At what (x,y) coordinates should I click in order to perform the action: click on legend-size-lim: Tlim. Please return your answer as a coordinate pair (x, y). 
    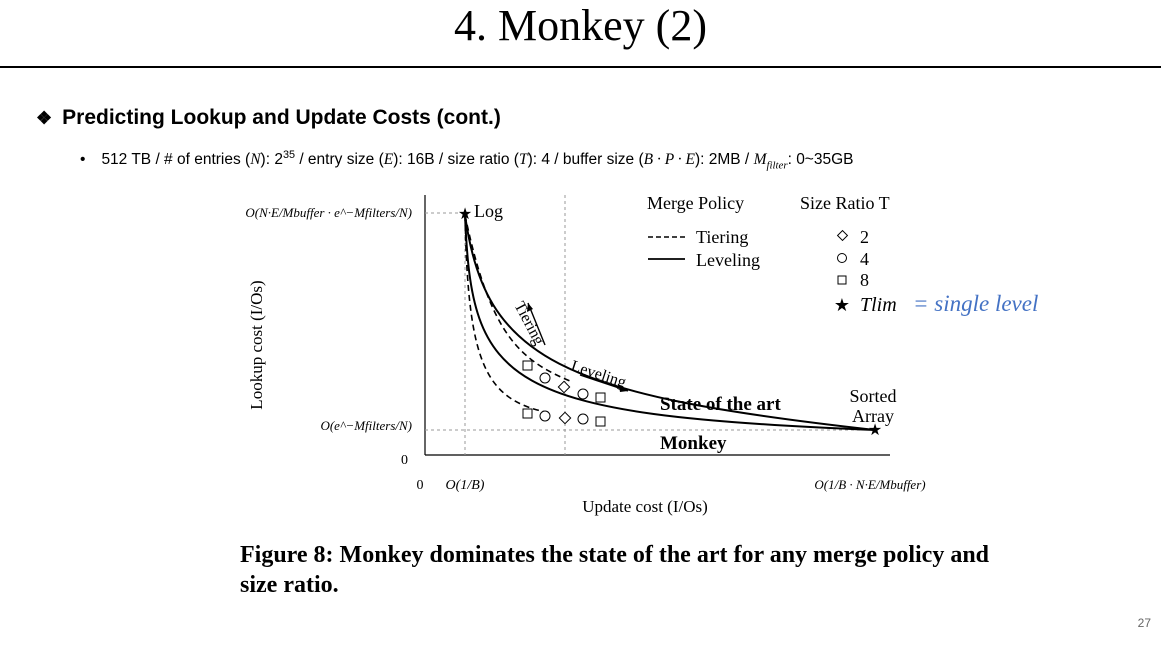
    Looking at the image, I should click on (878, 305).